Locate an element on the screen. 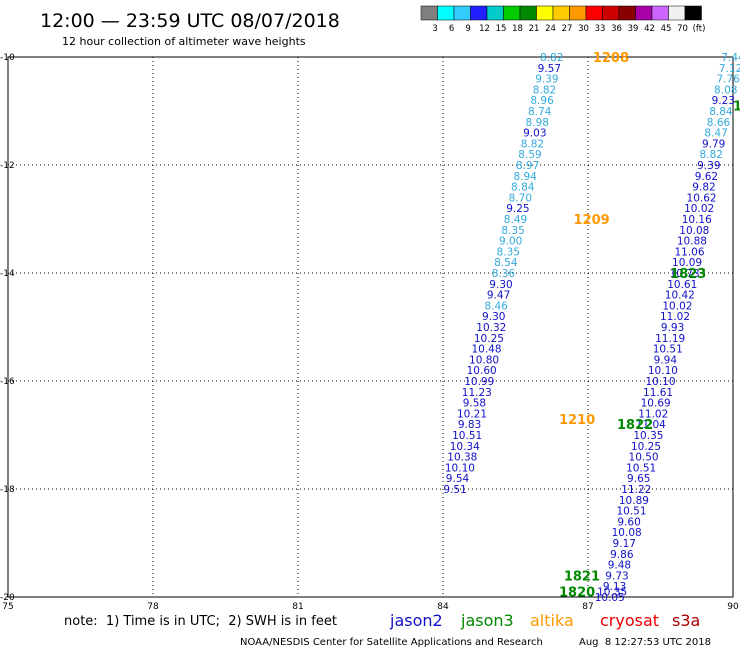  wave-height-label: 10.80 is located at coordinates (484, 360).